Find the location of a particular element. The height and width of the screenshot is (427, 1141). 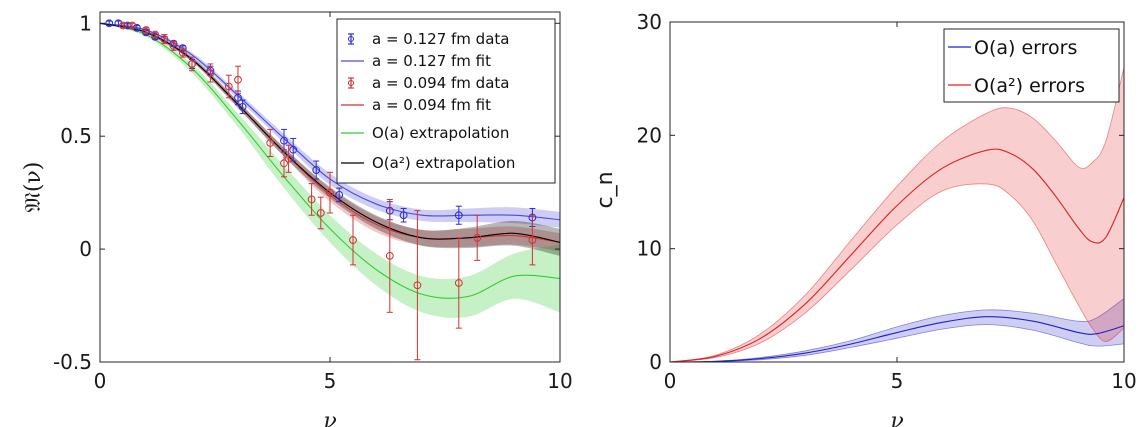

legend-entry-127-fit: a = 0.127 fm fit is located at coordinates (416, 61).